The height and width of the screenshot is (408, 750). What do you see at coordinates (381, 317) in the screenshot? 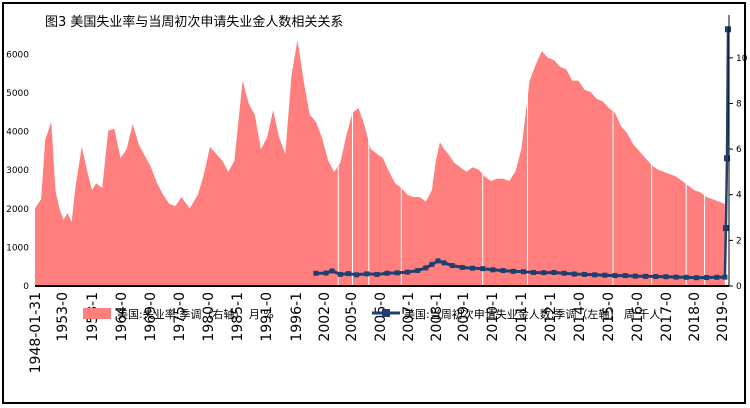
I see `x-tick-label: 2006-0` at bounding box center [381, 317].